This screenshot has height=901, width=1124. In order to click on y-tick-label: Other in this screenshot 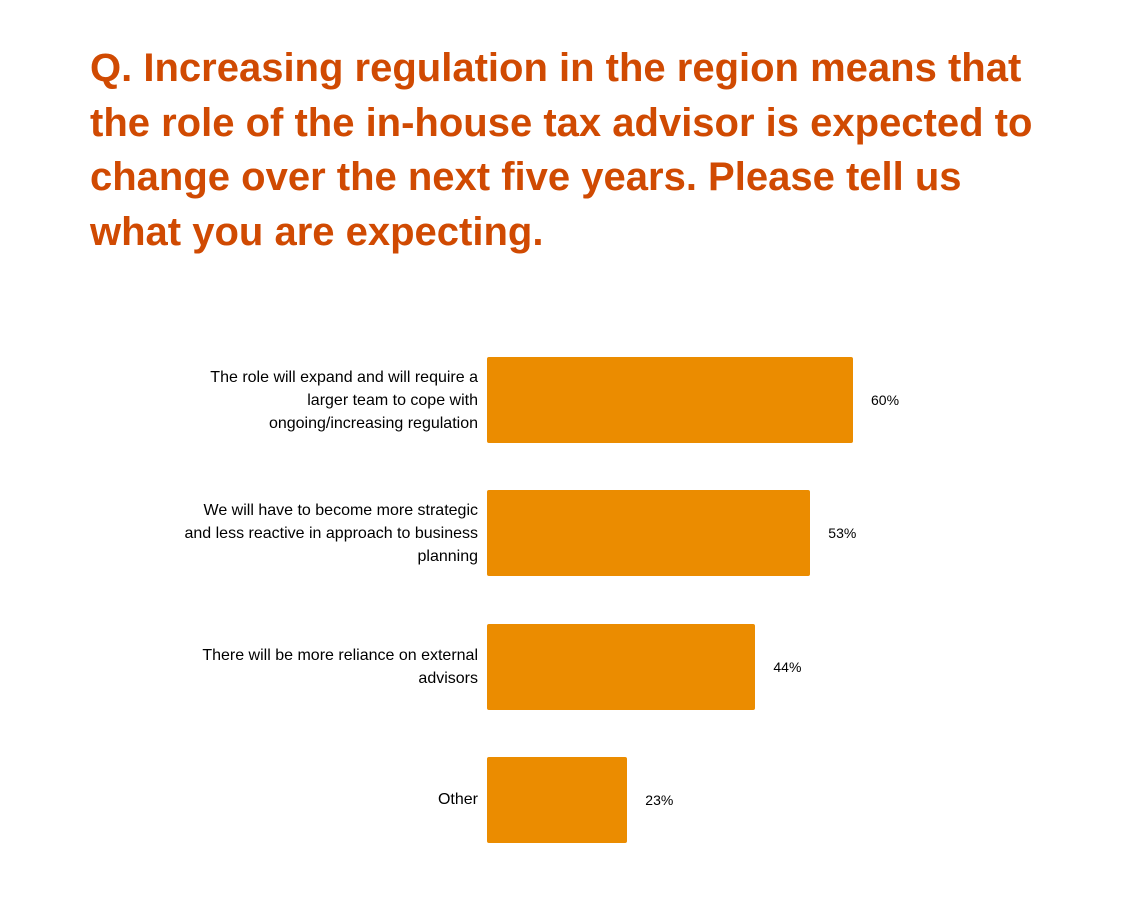, I will do `click(457, 800)`.